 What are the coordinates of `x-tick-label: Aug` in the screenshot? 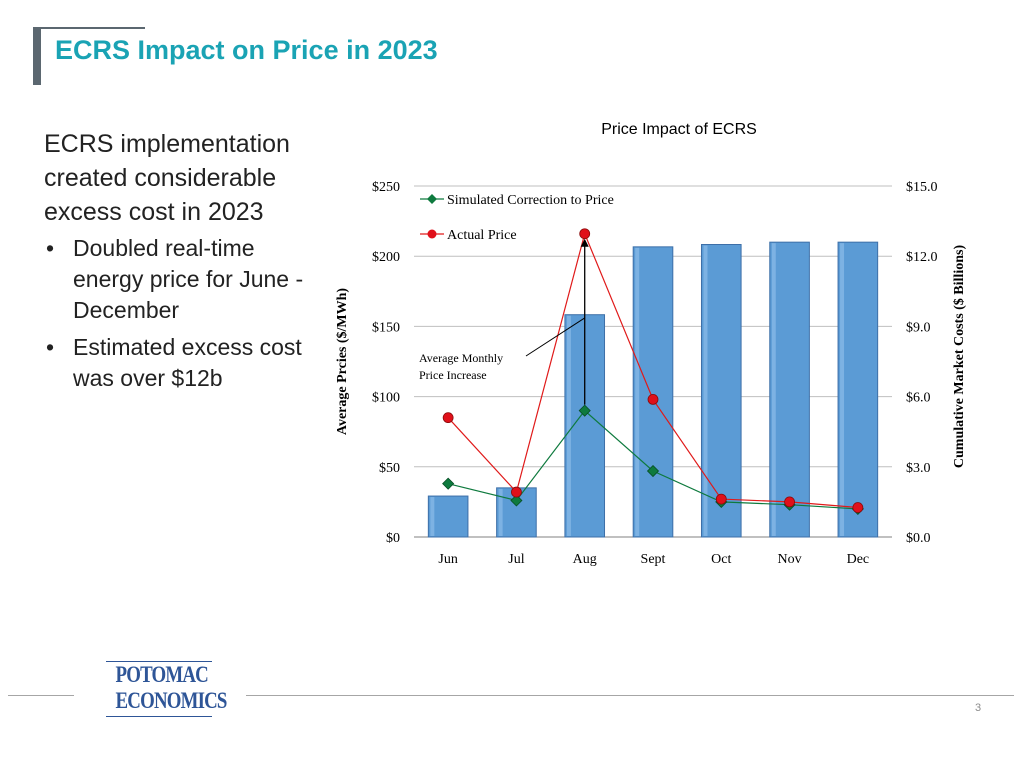 It's located at (585, 559).